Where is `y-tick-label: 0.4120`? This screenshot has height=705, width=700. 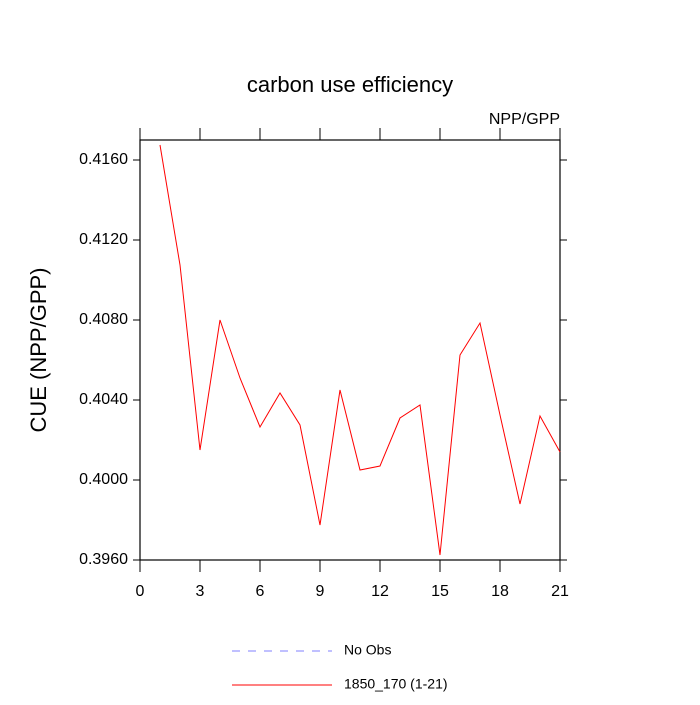 y-tick-label: 0.4120 is located at coordinates (103, 239).